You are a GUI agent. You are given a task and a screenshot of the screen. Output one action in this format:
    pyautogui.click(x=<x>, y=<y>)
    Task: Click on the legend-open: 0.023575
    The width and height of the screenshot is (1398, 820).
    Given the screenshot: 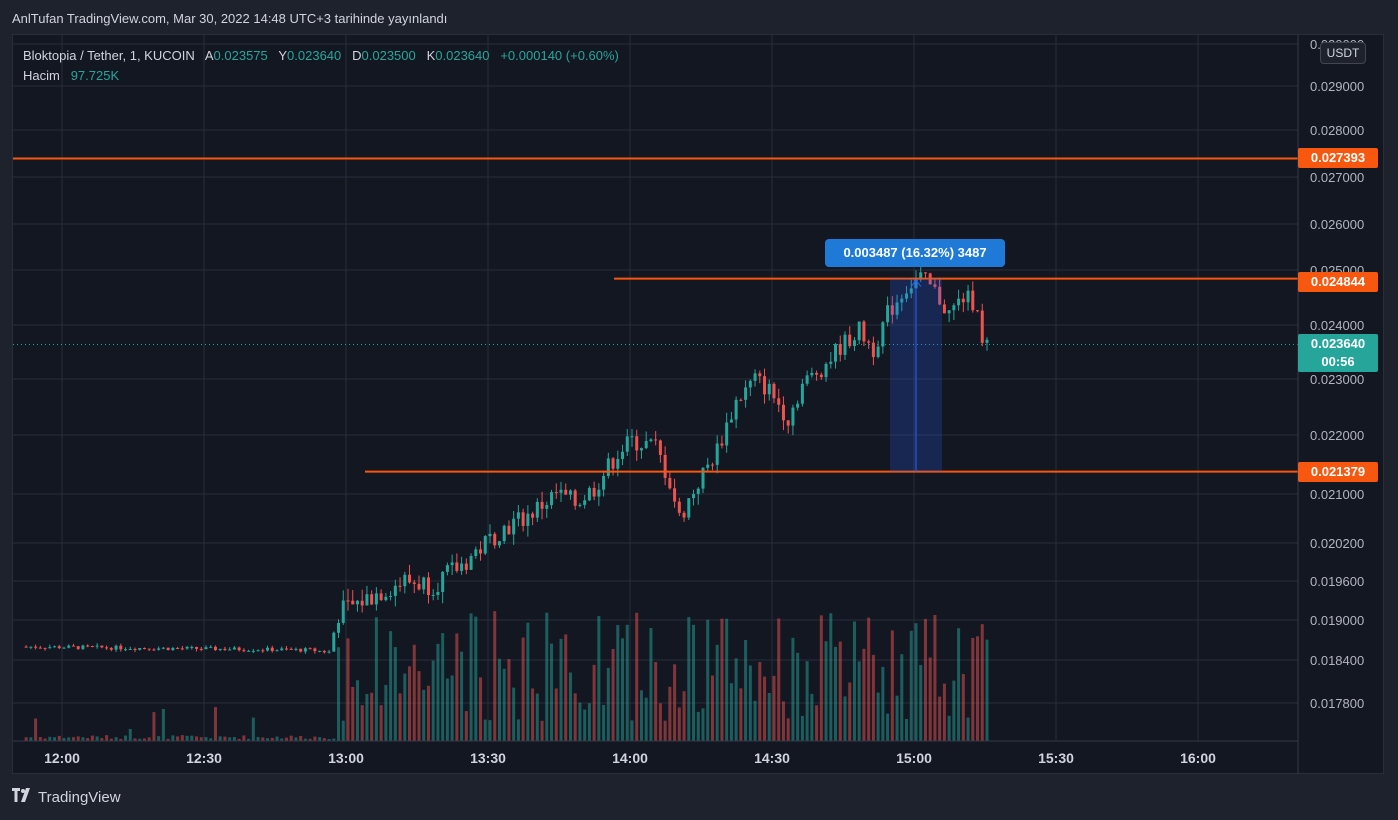 What is the action you would take?
    pyautogui.click(x=240, y=55)
    